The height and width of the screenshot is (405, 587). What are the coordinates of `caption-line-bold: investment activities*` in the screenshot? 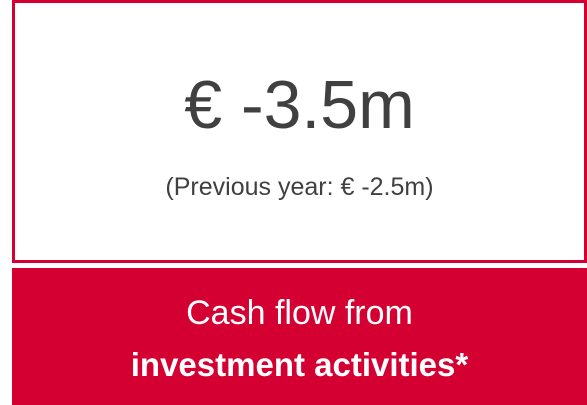 It's located at (299, 364).